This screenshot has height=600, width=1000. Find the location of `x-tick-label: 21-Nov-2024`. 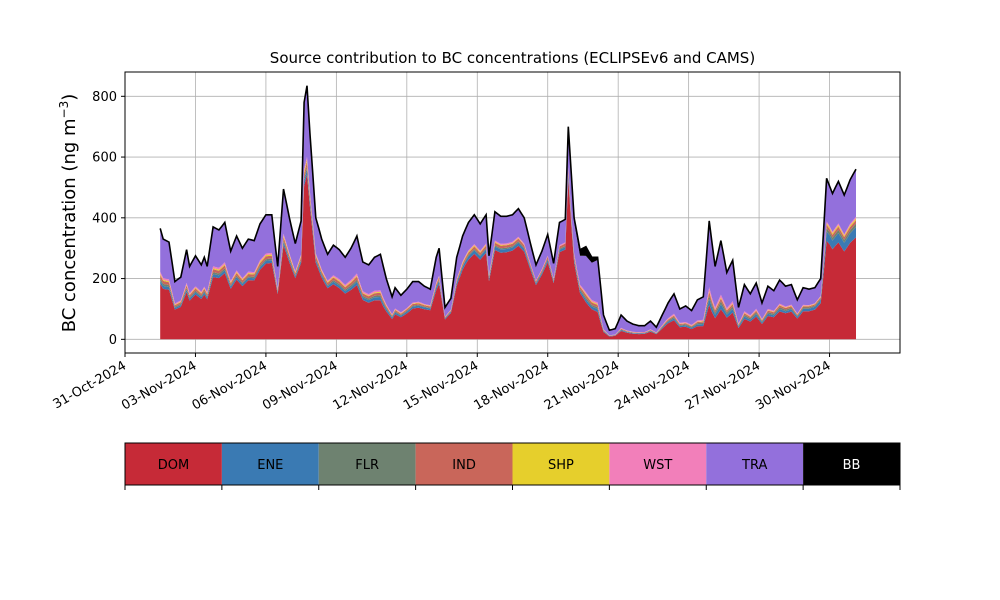

x-tick-label: 21-Nov-2024 is located at coordinates (582, 385).